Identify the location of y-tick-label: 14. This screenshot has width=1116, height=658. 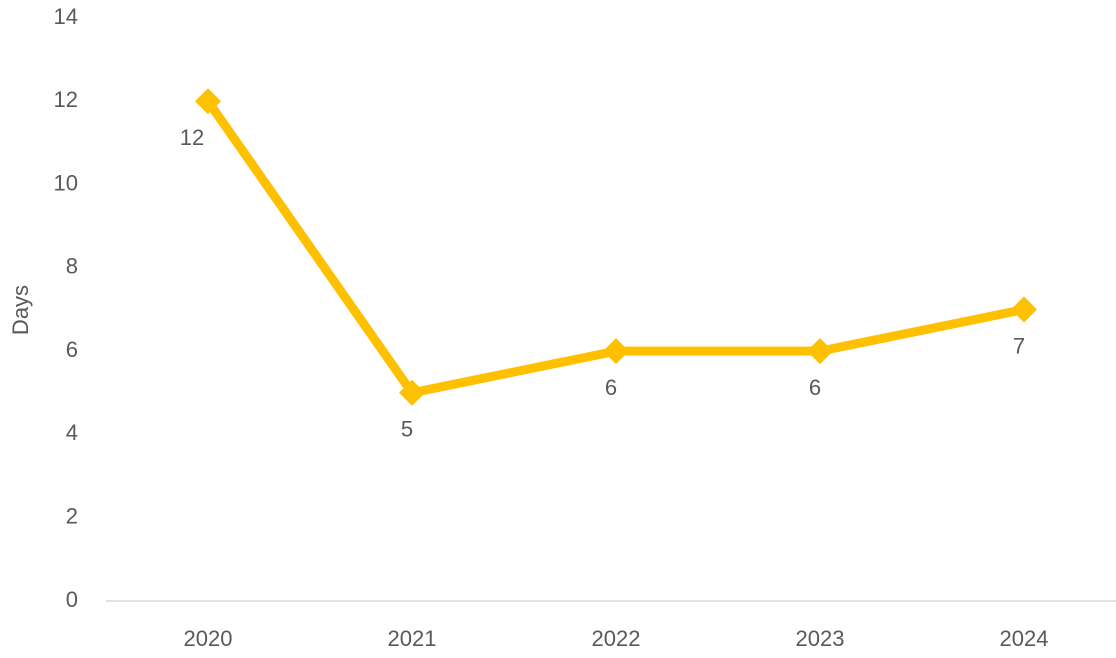
(66, 16).